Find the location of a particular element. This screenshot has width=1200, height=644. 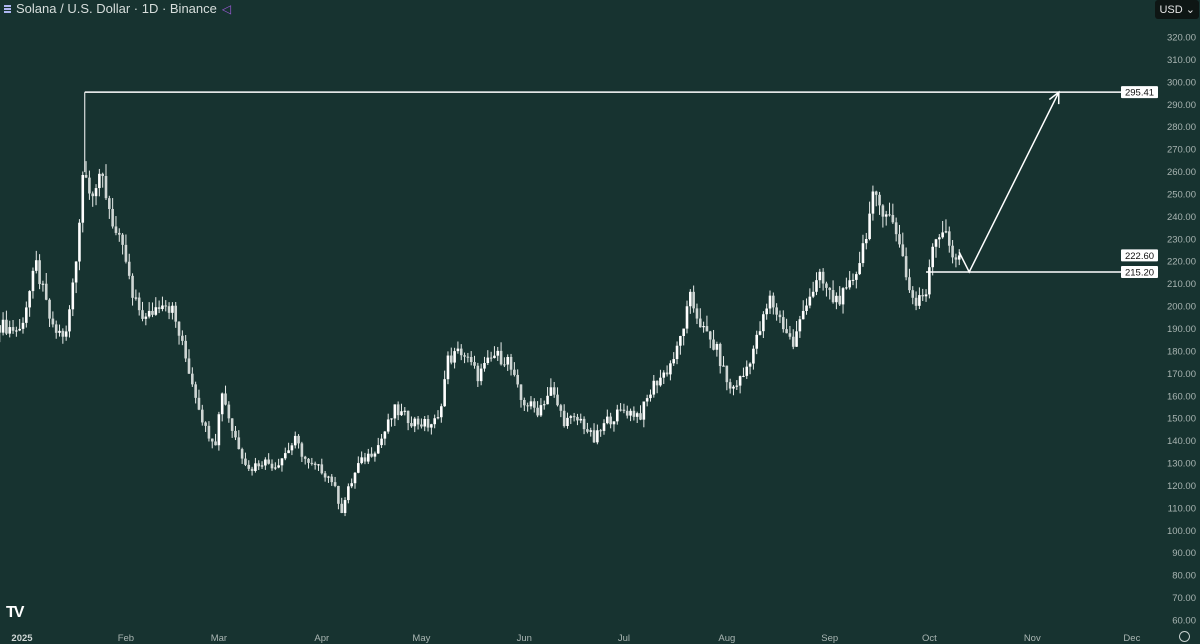

y-tick-label: 90.00 is located at coordinates (1184, 553).